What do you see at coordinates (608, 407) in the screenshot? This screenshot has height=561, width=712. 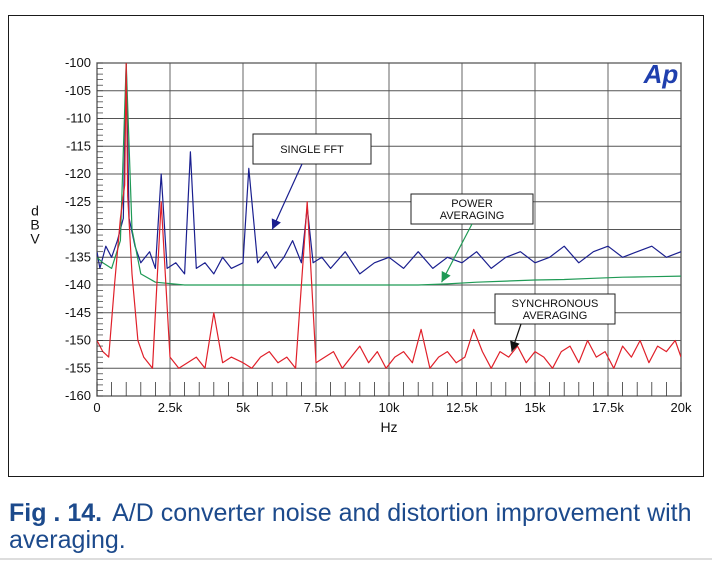 I see `x-tick-label: 17.5k` at bounding box center [608, 407].